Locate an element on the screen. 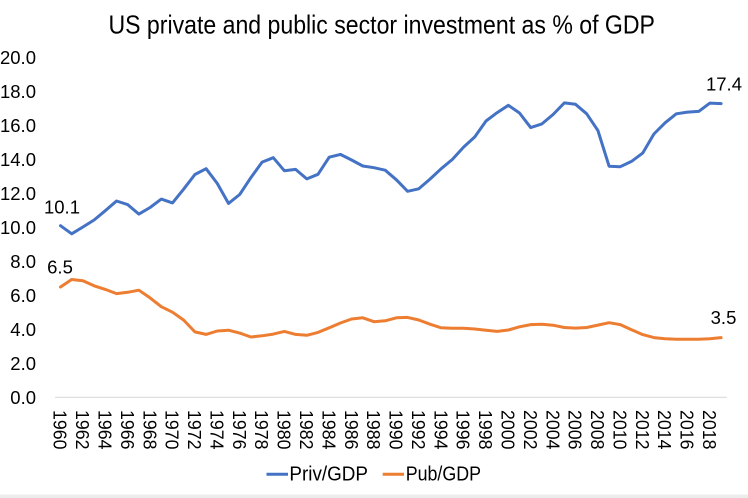 This screenshot has height=498, width=748. svg-text: 16.0 is located at coordinates (18, 125).